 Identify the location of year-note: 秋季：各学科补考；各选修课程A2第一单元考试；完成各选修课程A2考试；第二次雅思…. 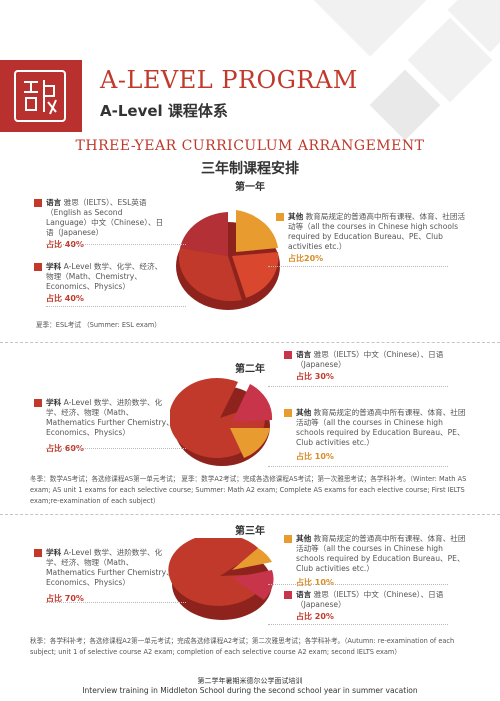
(242, 646).